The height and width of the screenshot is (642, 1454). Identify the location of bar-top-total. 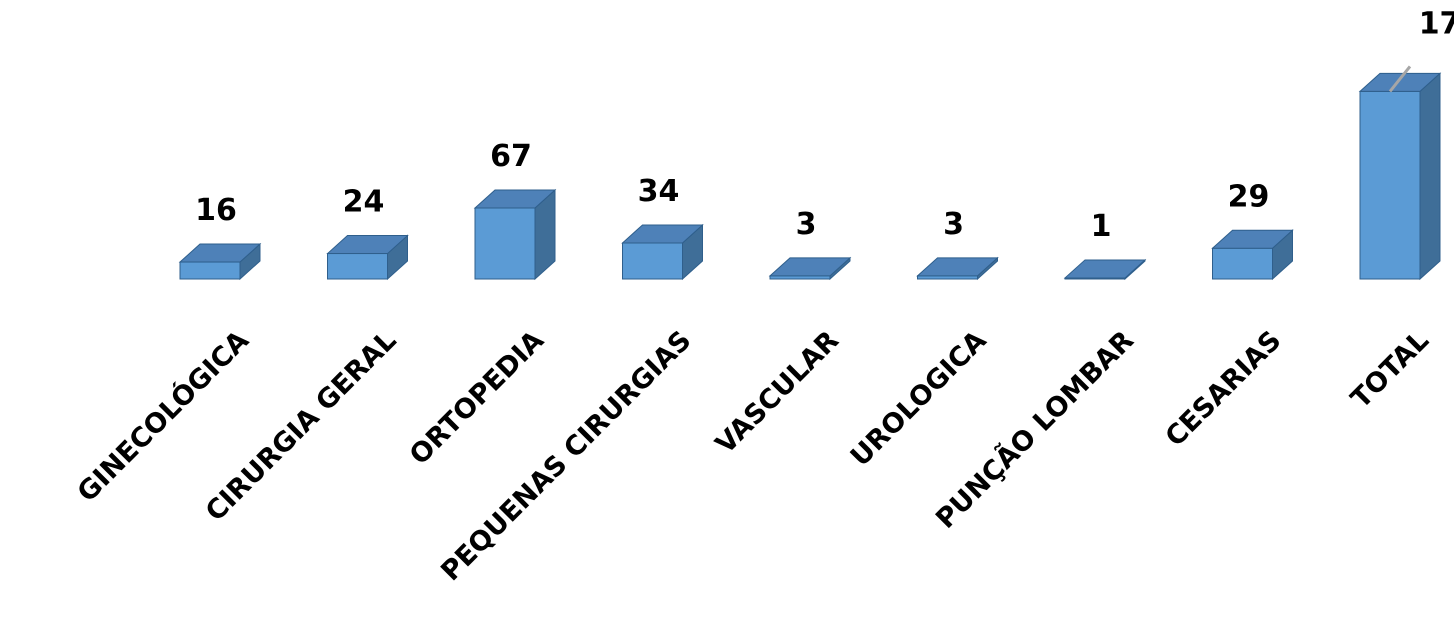
(1400, 82).